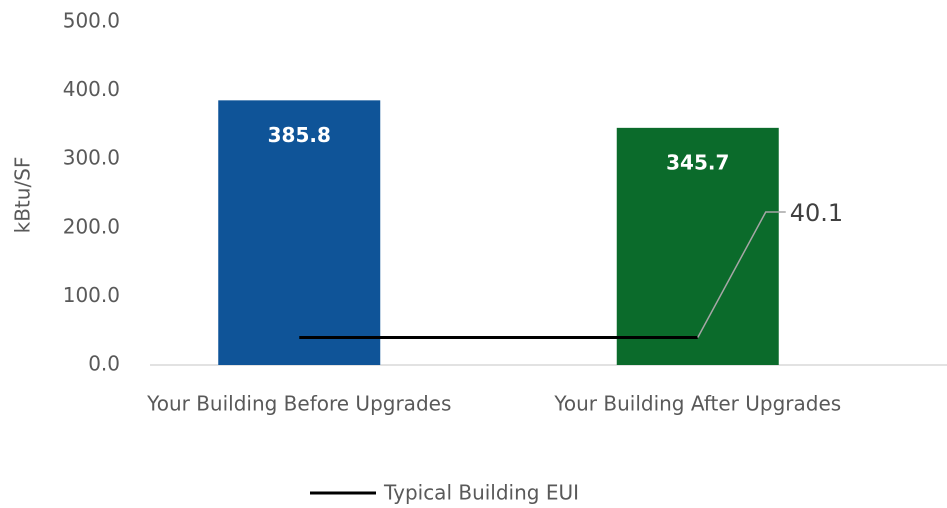 The width and height of the screenshot is (947, 508). What do you see at coordinates (697, 404) in the screenshot?
I see `x-tick-label: Your Building After Upgrades` at bounding box center [697, 404].